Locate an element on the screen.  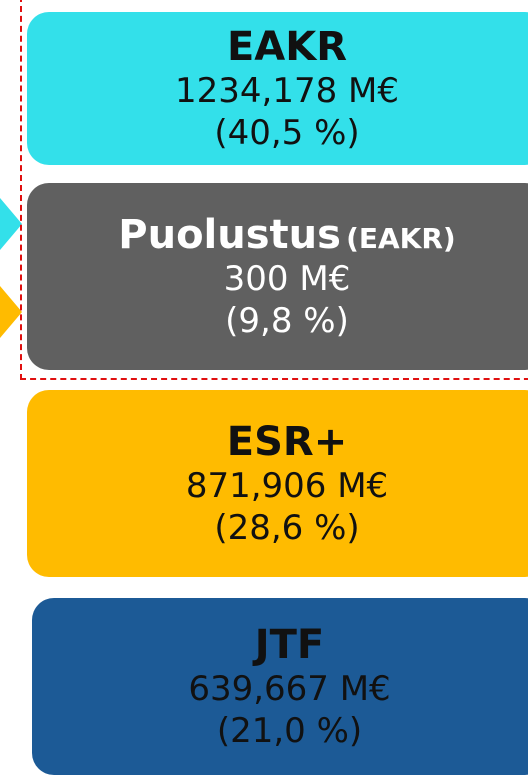
fund-qualifier: (EAKR) is located at coordinates (401, 238).